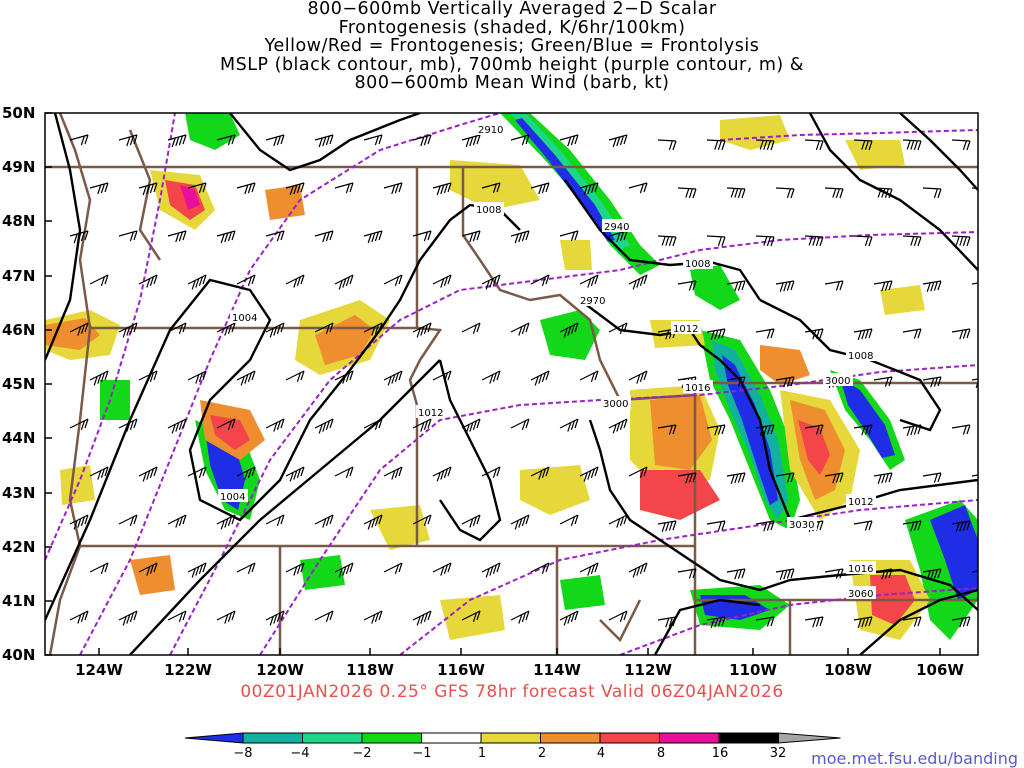  Describe the element at coordinates (19, 221) in the screenshot. I see `lat-label: 48N` at that location.